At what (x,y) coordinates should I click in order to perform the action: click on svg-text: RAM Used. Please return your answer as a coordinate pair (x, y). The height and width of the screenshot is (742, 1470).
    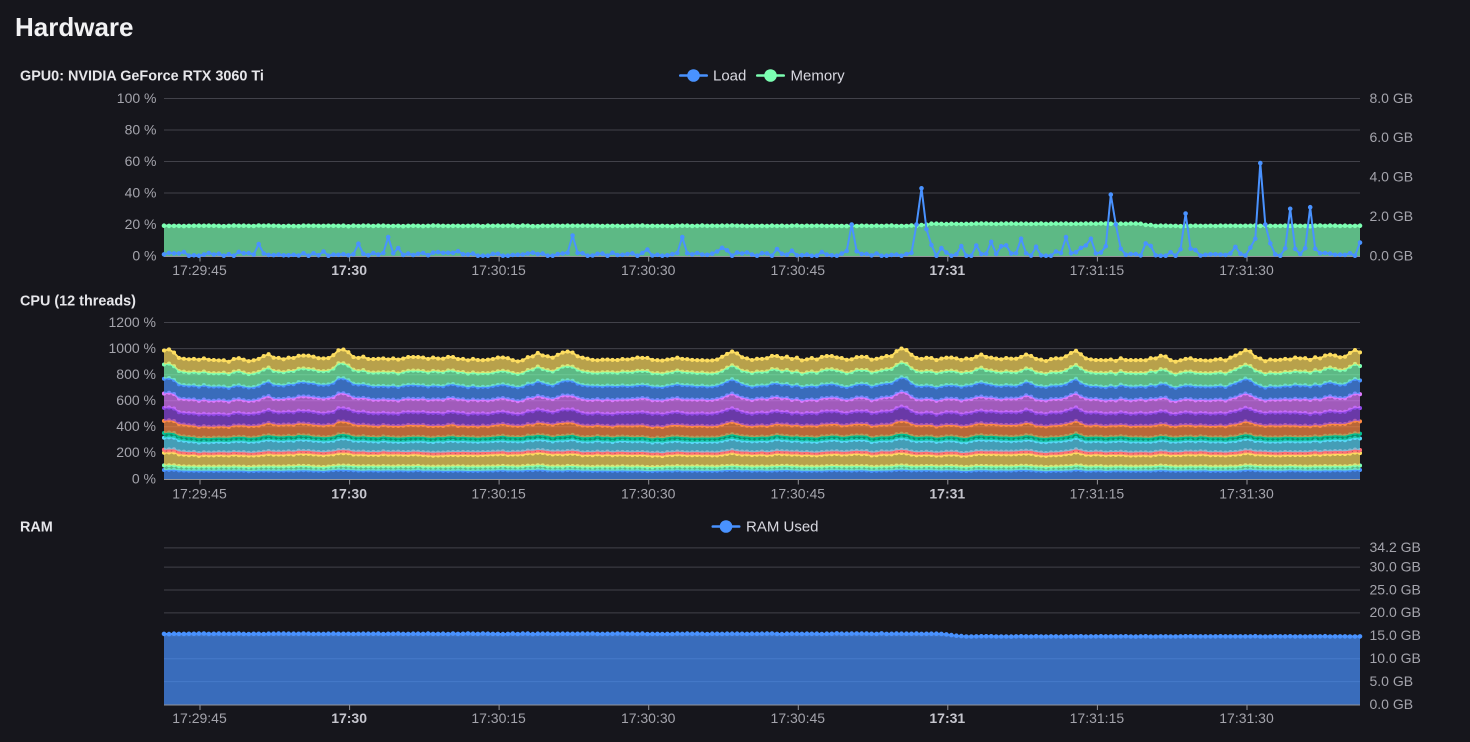
    Looking at the image, I should click on (782, 527).